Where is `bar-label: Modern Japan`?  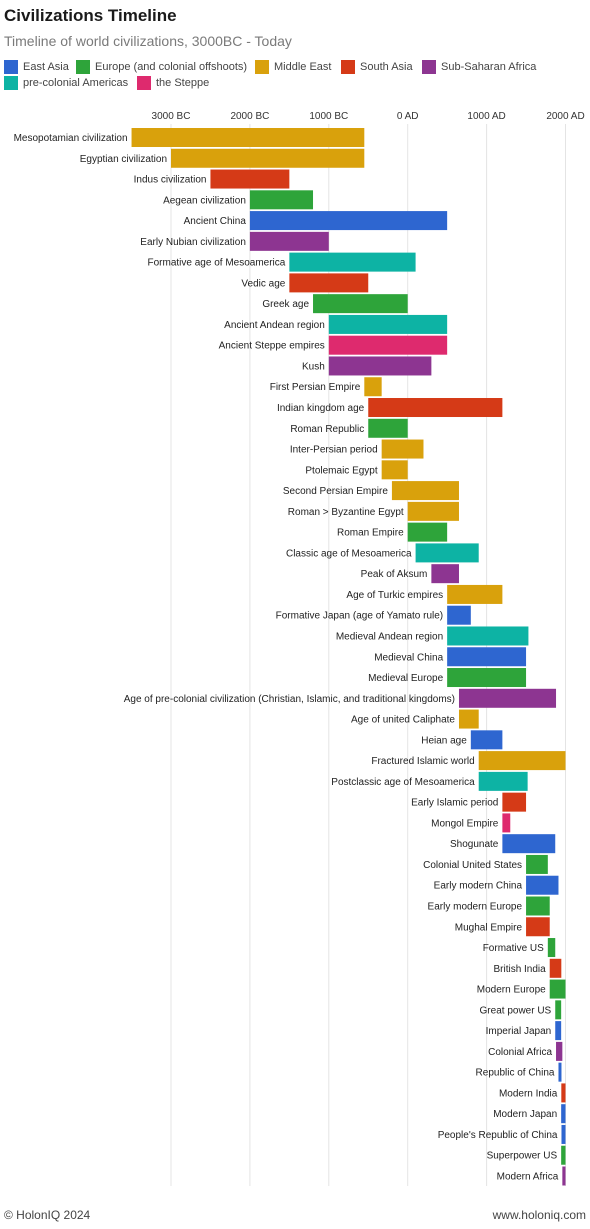
bar-label: Modern Japan is located at coordinates (525, 1114).